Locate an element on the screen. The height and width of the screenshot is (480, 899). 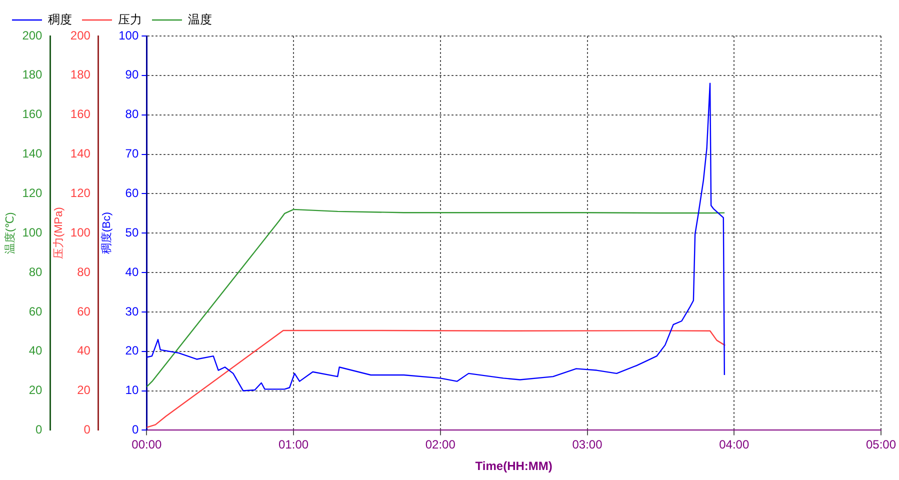
y3-tick-label: 100 is located at coordinates (32, 232).